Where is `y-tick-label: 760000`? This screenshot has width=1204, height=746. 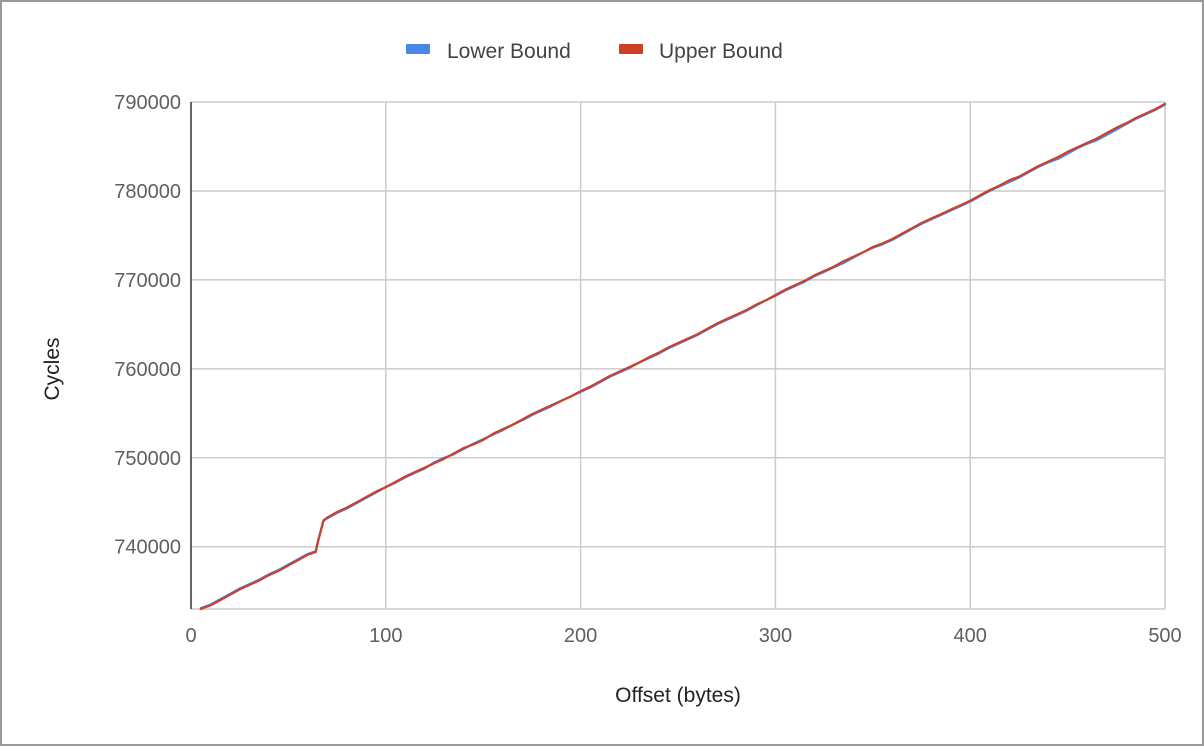 y-tick-label: 760000 is located at coordinates (147, 370).